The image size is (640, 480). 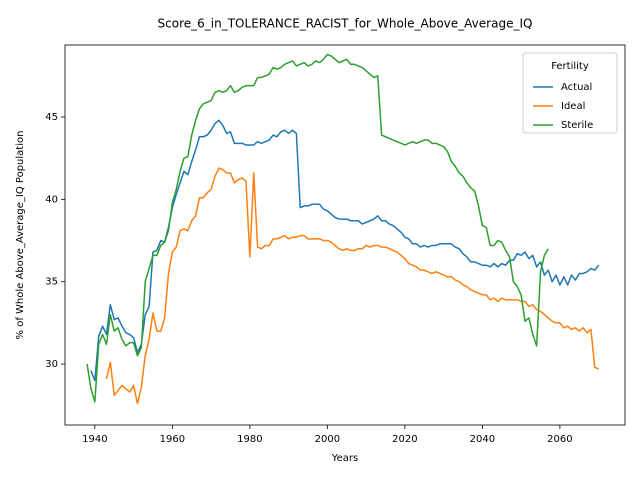 What do you see at coordinates (559, 439) in the screenshot?
I see `x-tick-label: 2060` at bounding box center [559, 439].